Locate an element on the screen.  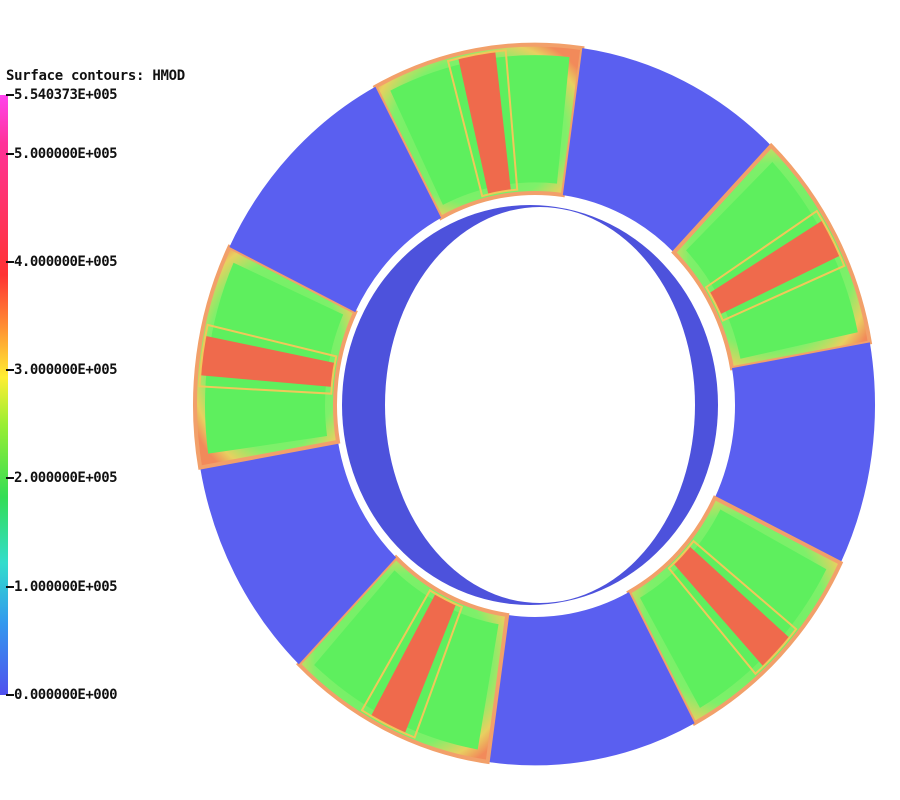
legend-title: Surface contours: HMOD is located at coordinates (95, 76).